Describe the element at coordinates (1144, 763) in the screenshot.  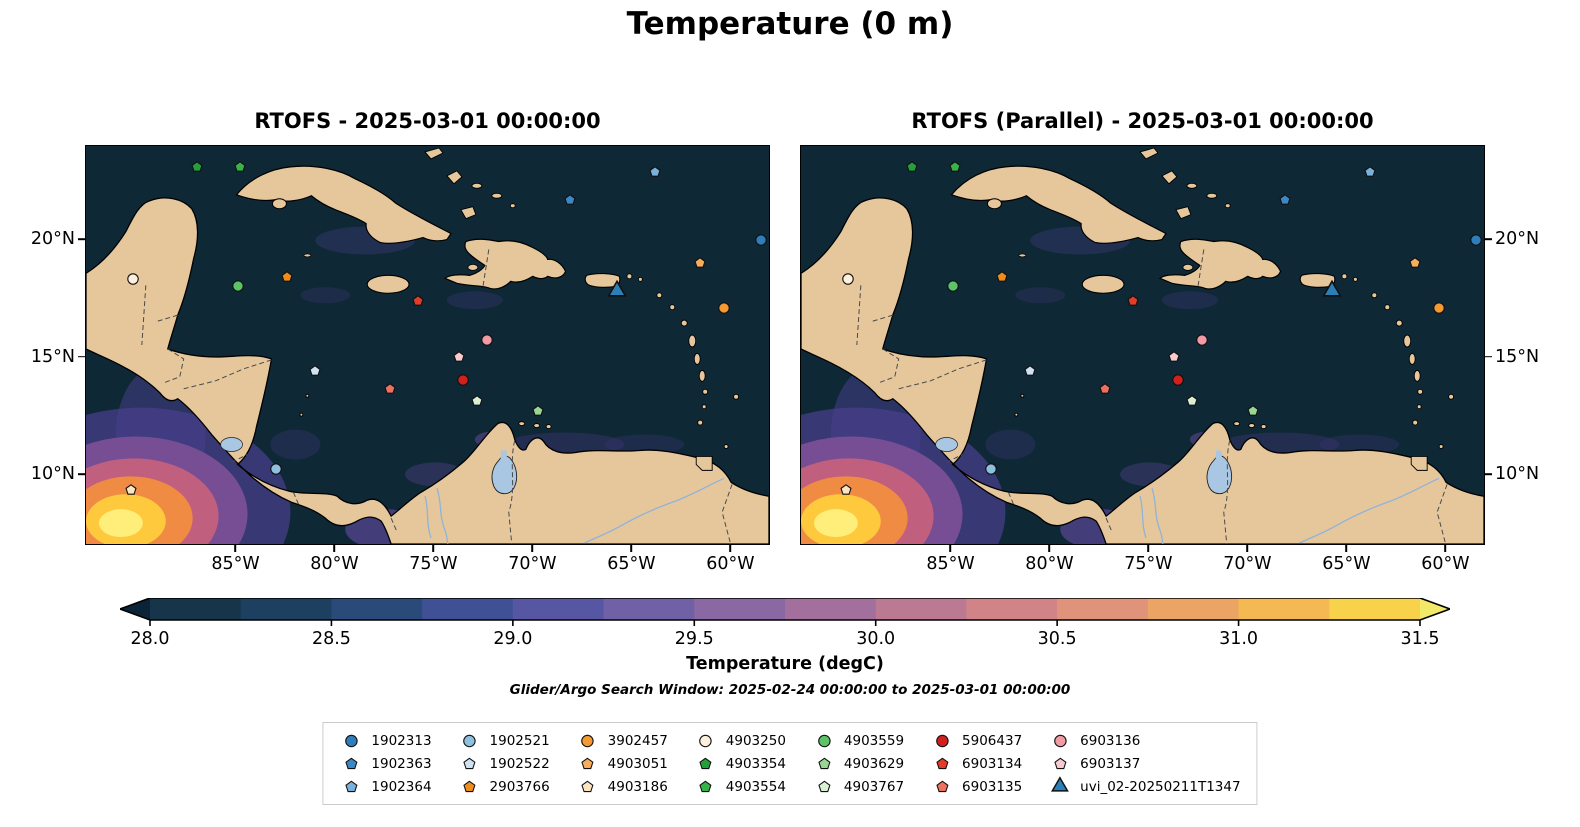
I see `legend-column: 6903136 6903137 uvi_02-20250211T1347` at that location.